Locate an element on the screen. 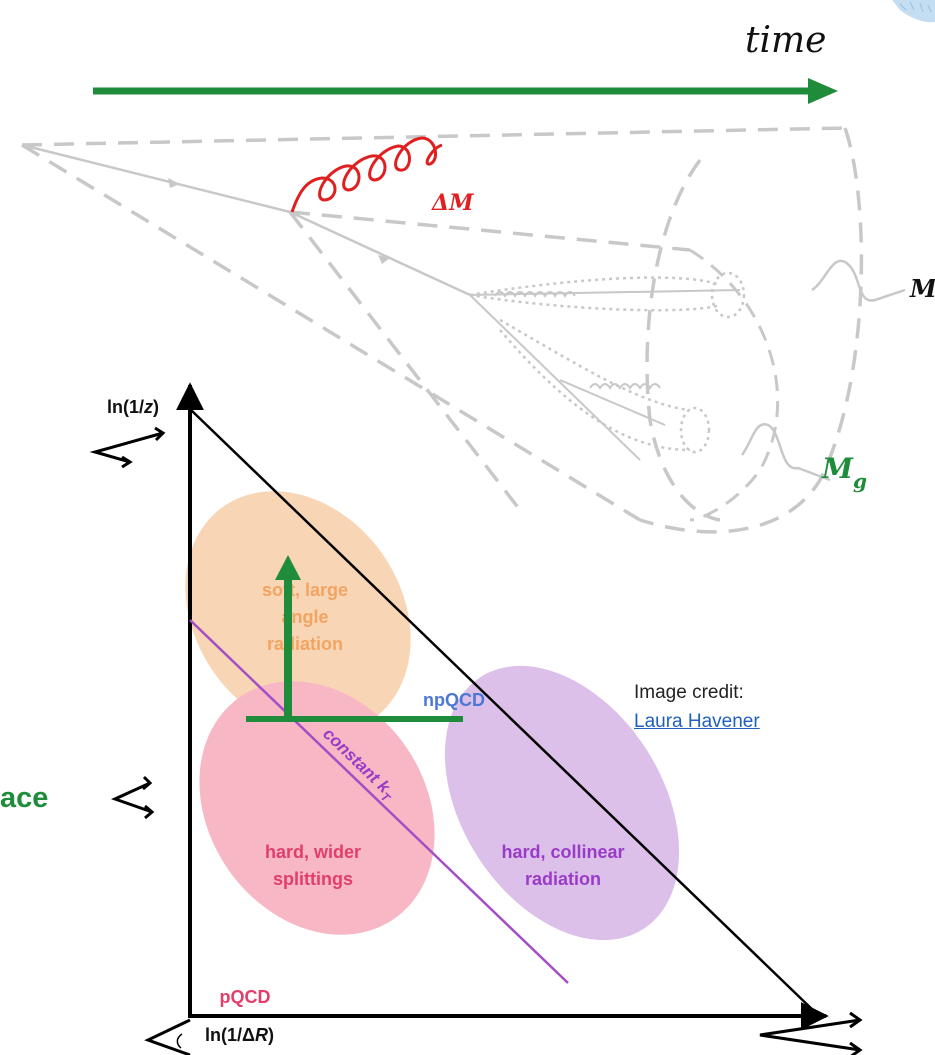 The width and height of the screenshot is (935, 1055). constant-kt-line is located at coordinates (379, 801).